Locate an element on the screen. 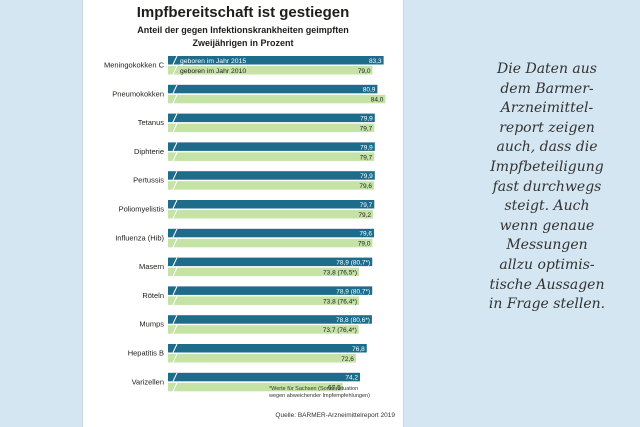 The width and height of the screenshot is (640, 427). side-text-line: Messungen is located at coordinates (547, 245).